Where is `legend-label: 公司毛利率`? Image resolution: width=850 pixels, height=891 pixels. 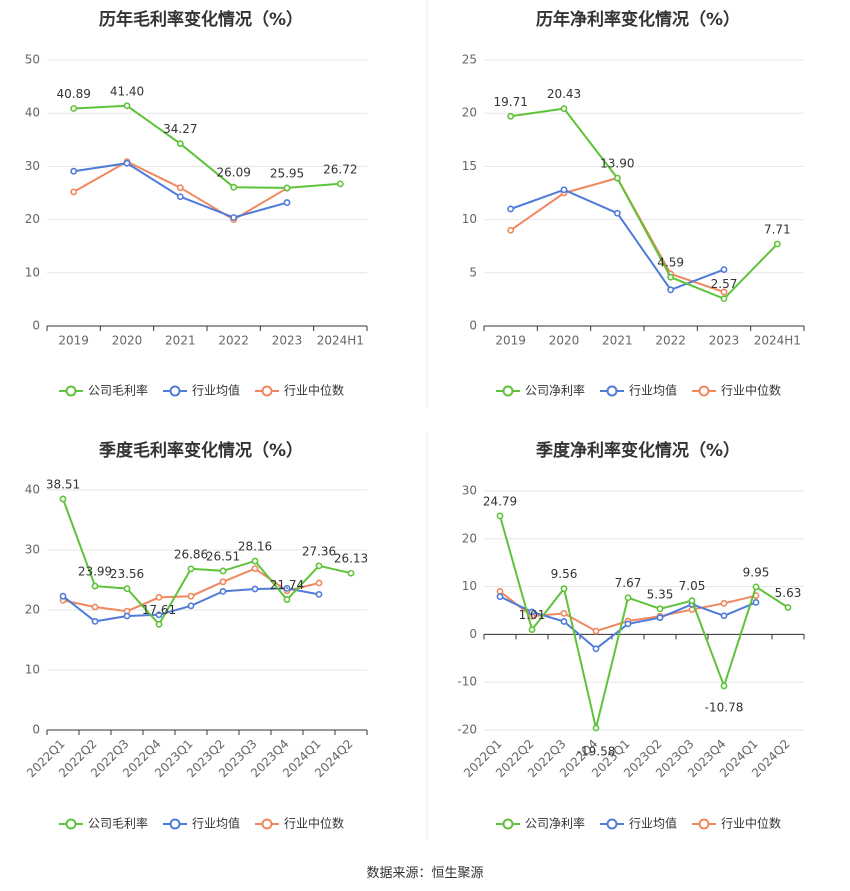 legend-label: 公司毛利率 is located at coordinates (118, 823).